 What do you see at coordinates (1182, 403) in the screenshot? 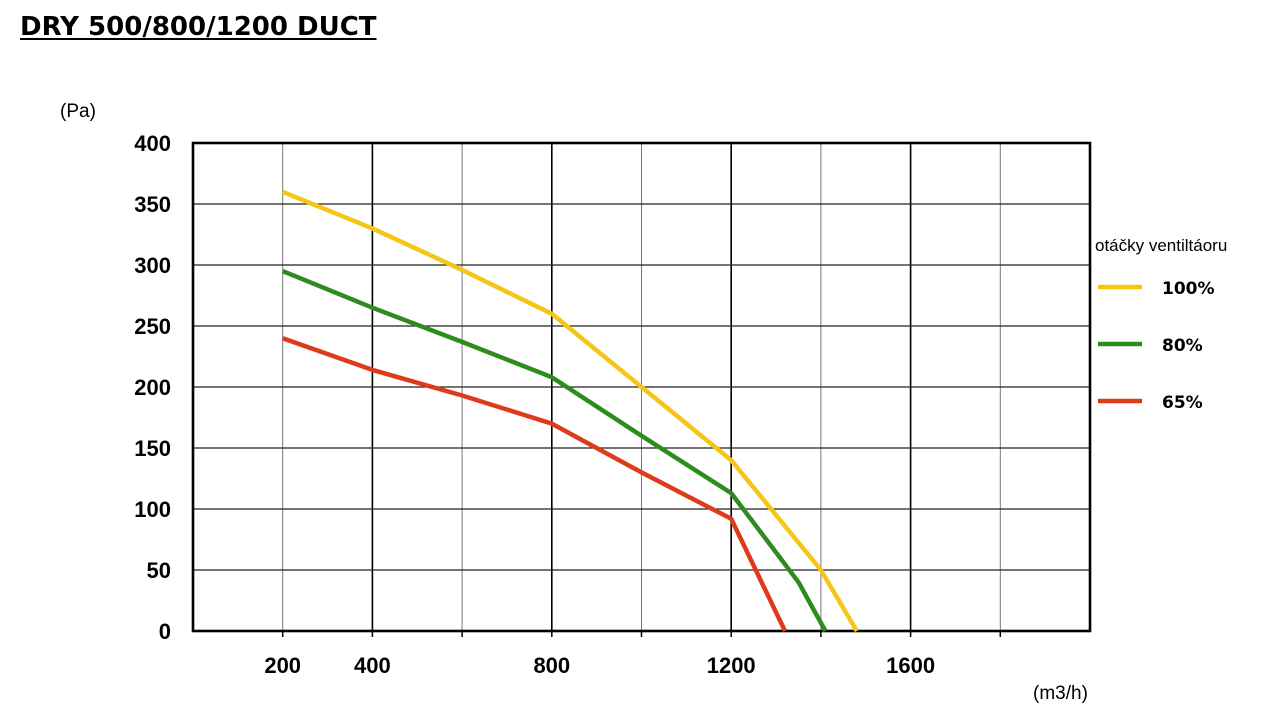
I see `legend-label: 65%` at bounding box center [1182, 403].